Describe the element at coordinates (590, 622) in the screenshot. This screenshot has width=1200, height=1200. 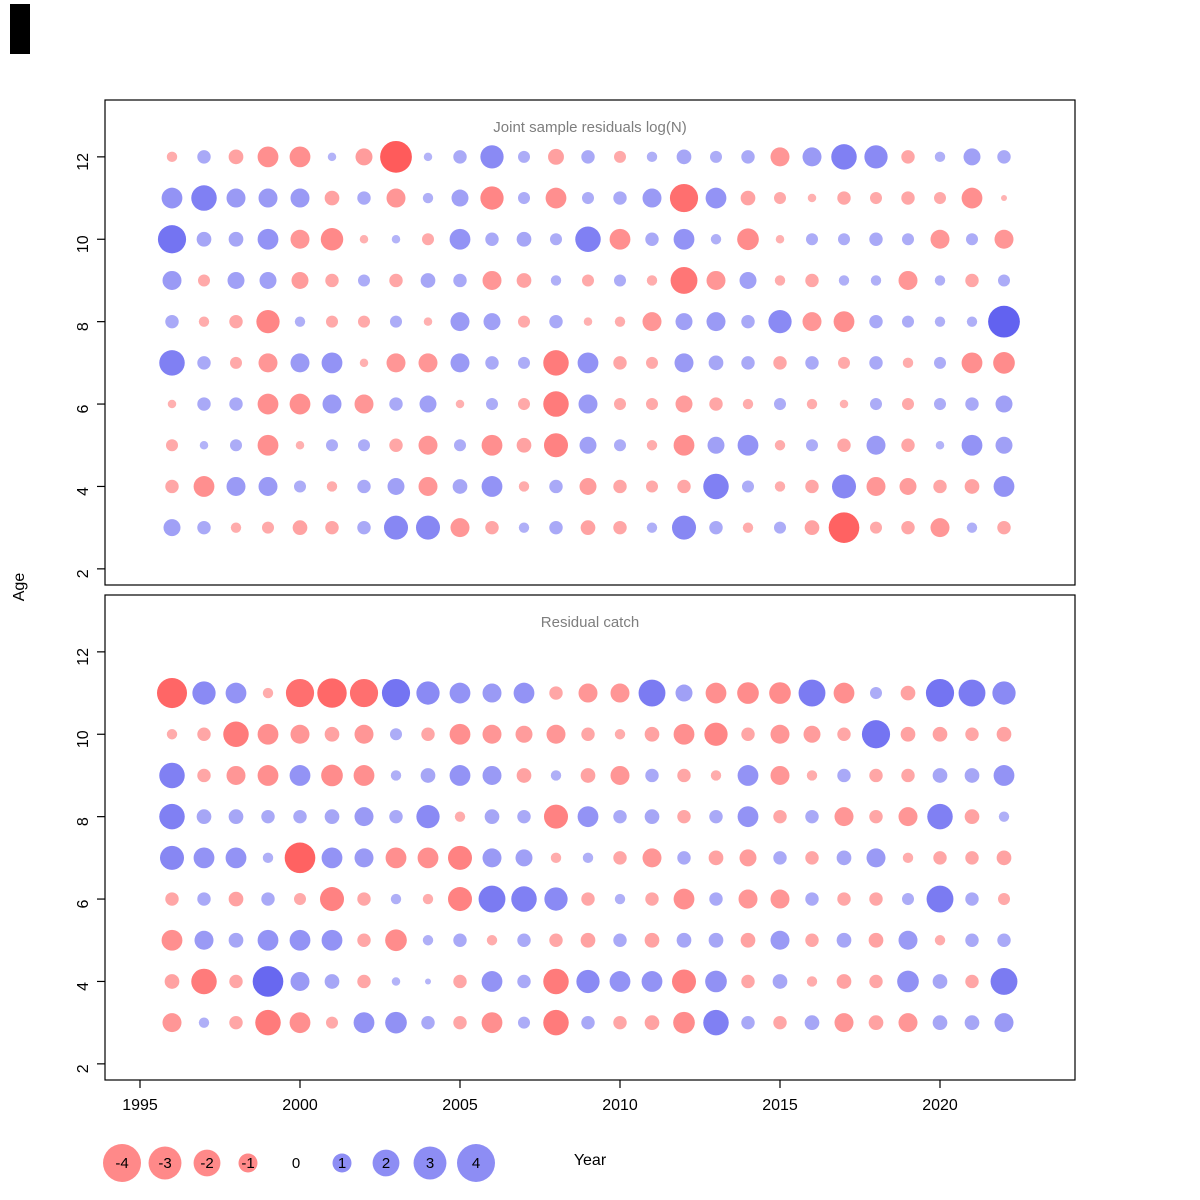
I see `panel-title-residual-catch: Residual catch` at that location.